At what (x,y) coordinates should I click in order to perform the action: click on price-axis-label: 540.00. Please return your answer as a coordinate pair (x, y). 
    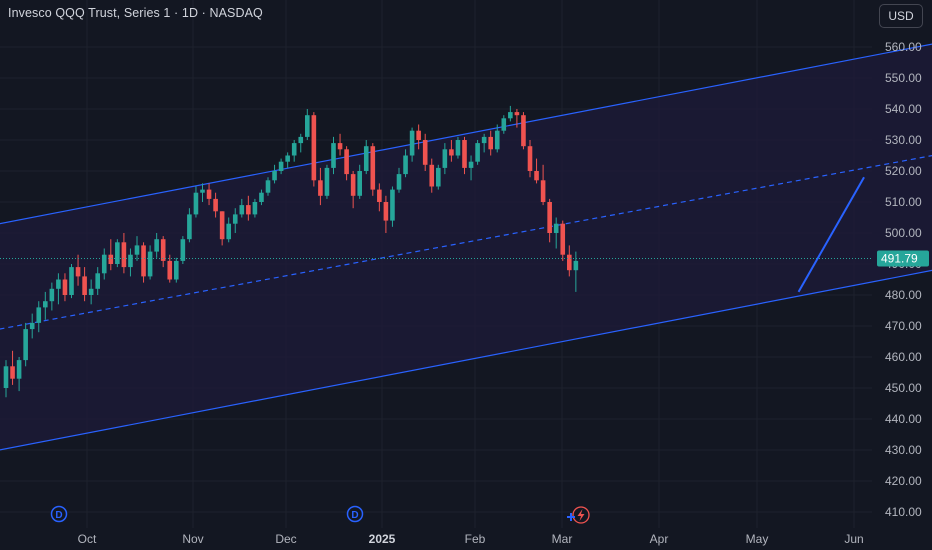
    Looking at the image, I should click on (903, 109).